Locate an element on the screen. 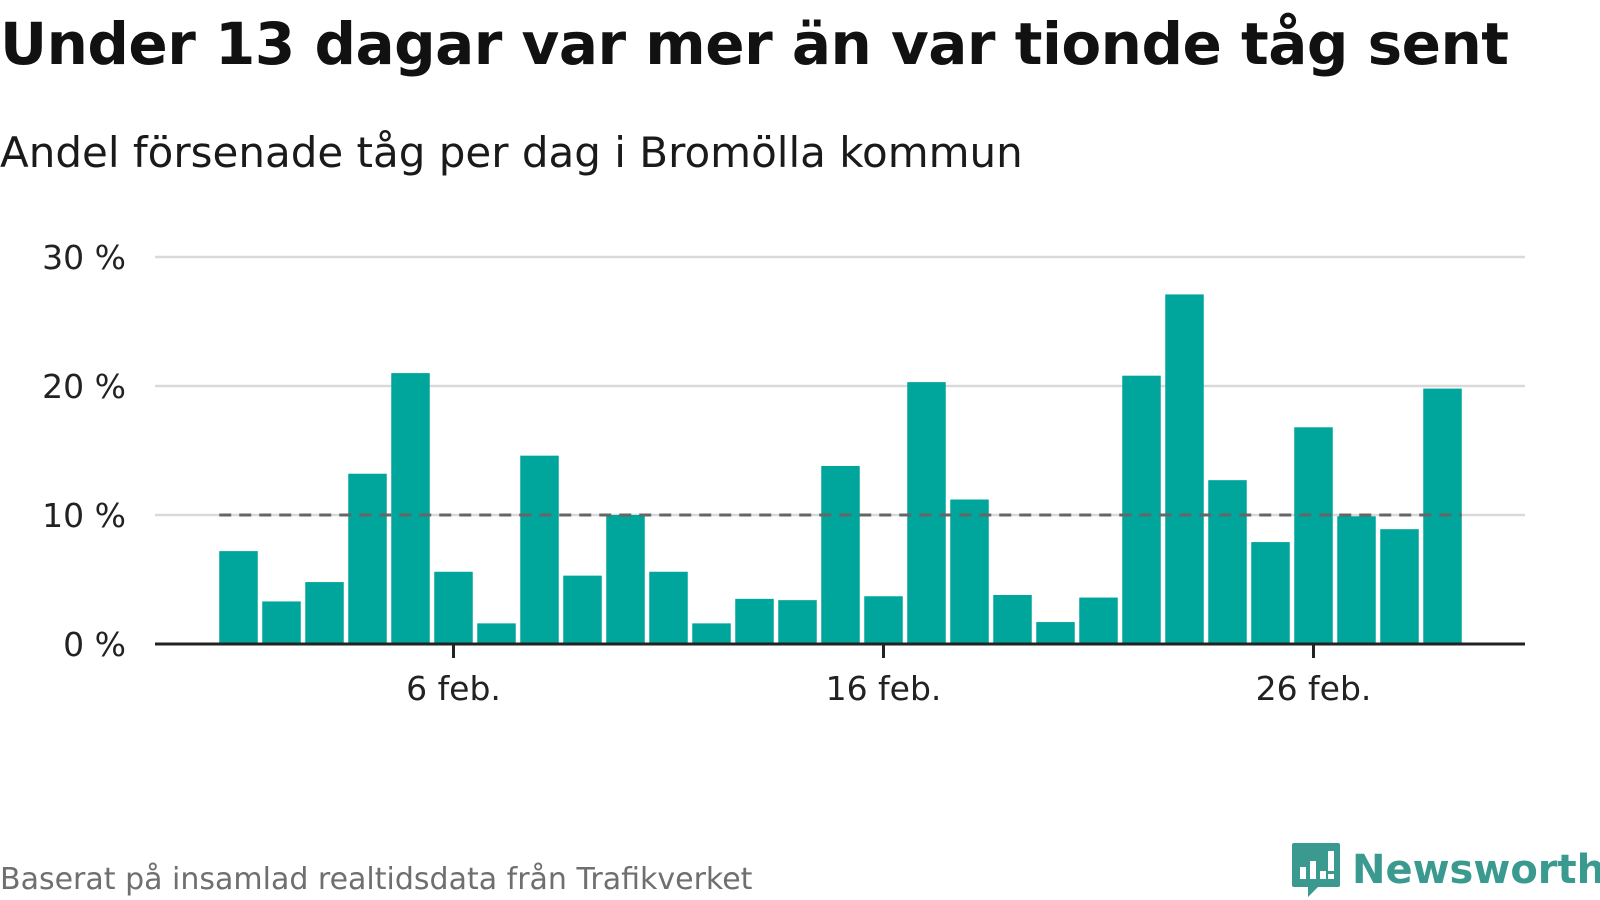  brand-logo: Newsworthy is located at coordinates (1445, 870).